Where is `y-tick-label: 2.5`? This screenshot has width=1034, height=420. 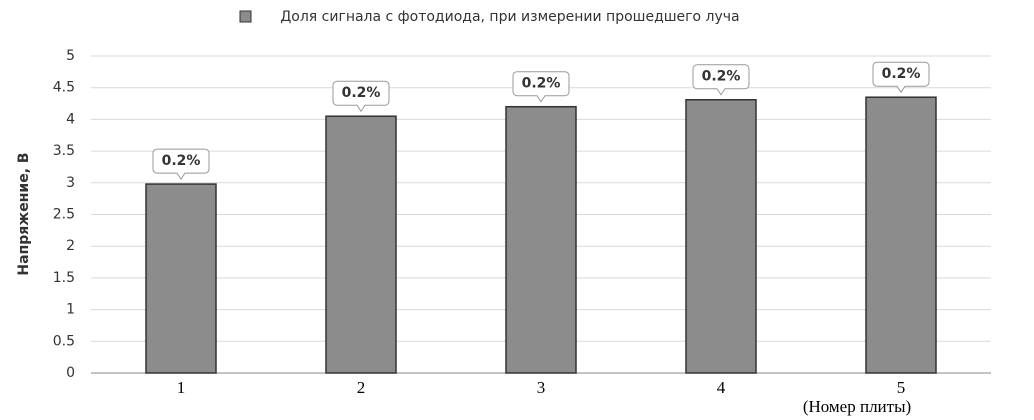
y-tick-label: 2.5 is located at coordinates (64, 215).